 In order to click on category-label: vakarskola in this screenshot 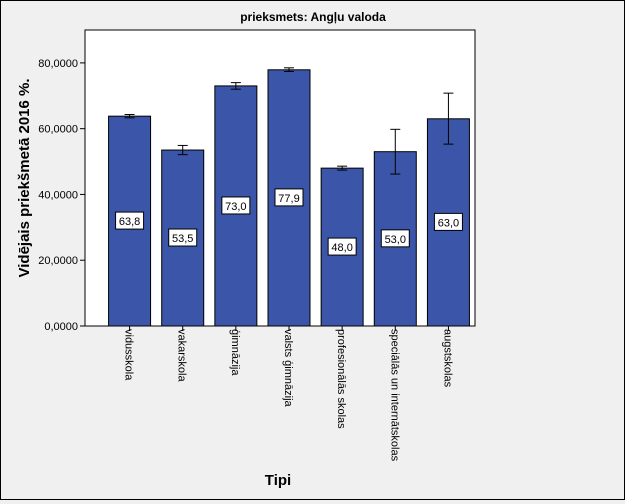, I will do `click(182, 355)`.